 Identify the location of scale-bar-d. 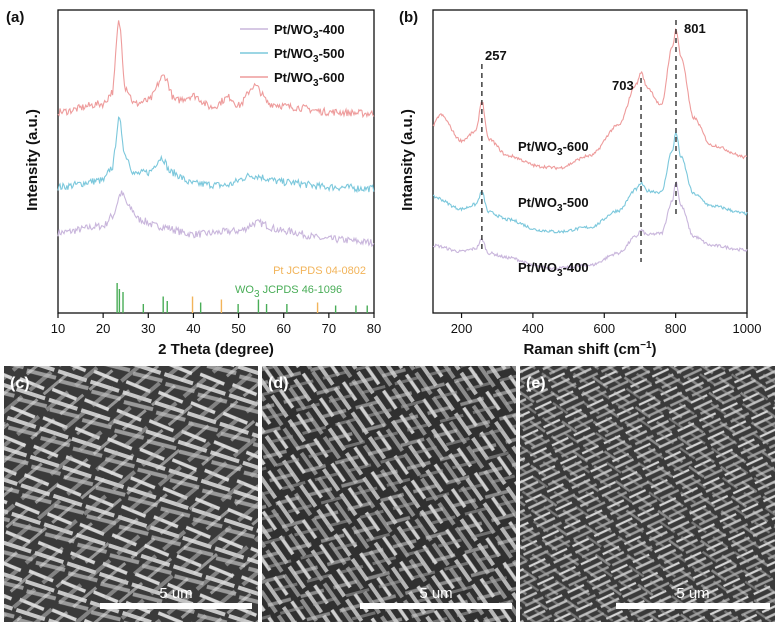
(436, 606).